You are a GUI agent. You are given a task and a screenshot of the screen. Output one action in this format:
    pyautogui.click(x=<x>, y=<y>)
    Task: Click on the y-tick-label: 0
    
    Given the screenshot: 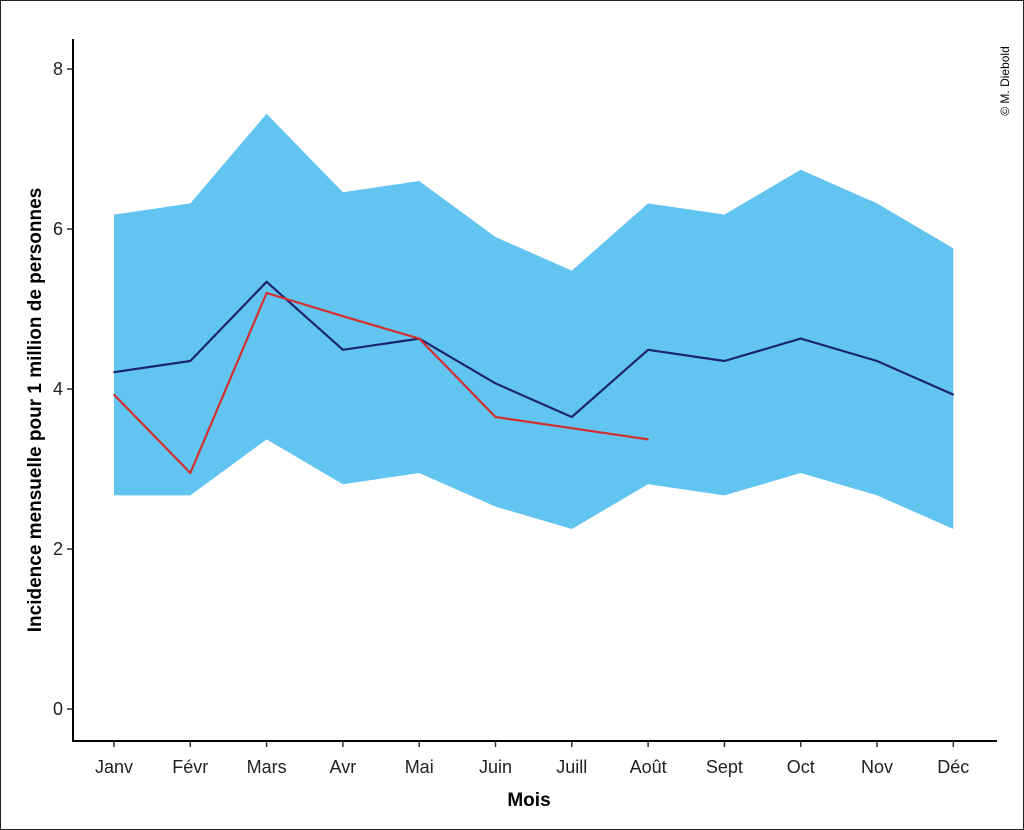 What is the action you would take?
    pyautogui.click(x=58, y=709)
    